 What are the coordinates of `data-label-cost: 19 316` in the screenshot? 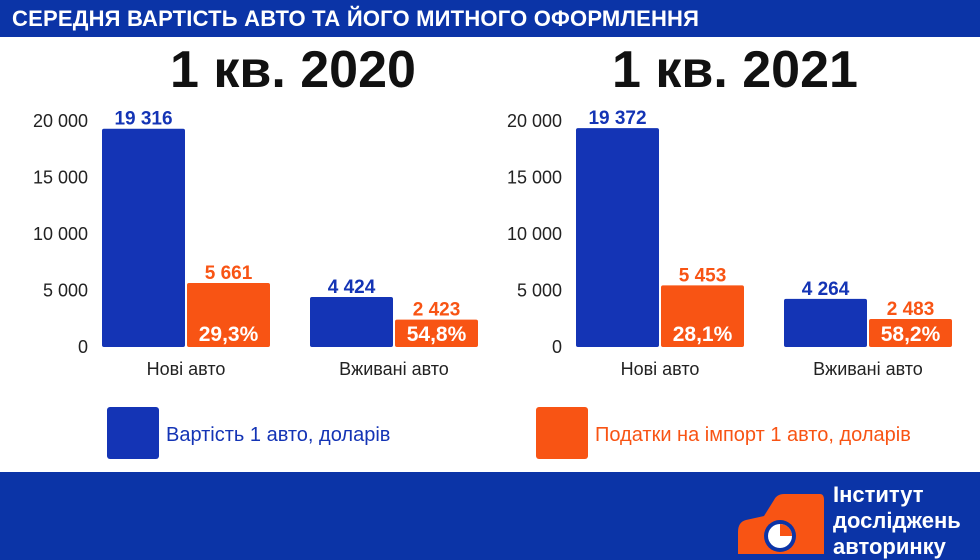 It's located at (143, 119).